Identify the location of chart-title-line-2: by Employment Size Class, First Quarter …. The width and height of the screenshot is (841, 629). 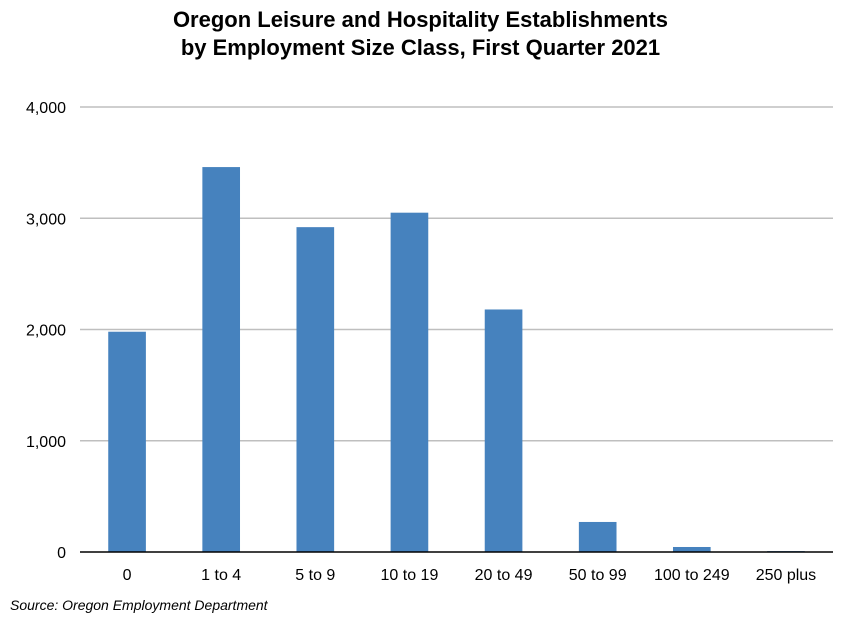
(420, 47).